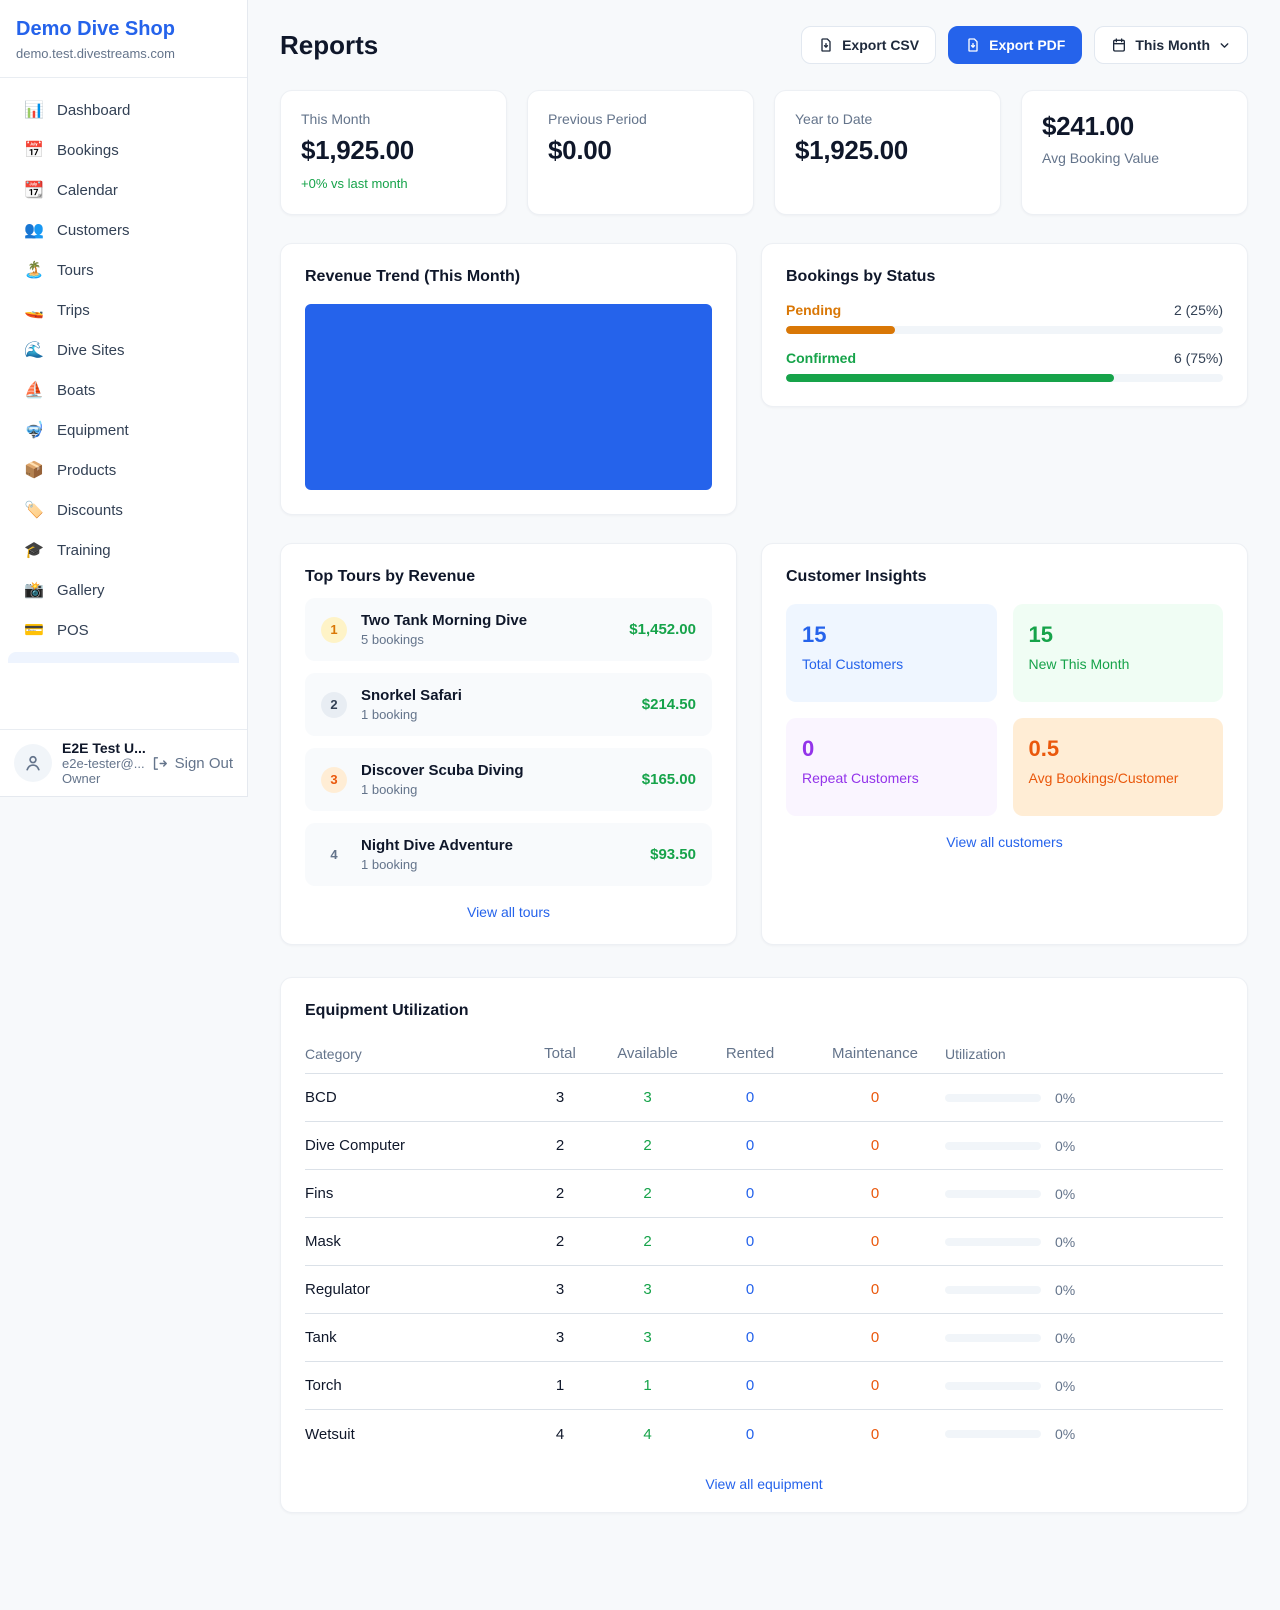 The width and height of the screenshot is (1280, 1610). I want to click on stat-delta: +0% vs last month, so click(354, 183).